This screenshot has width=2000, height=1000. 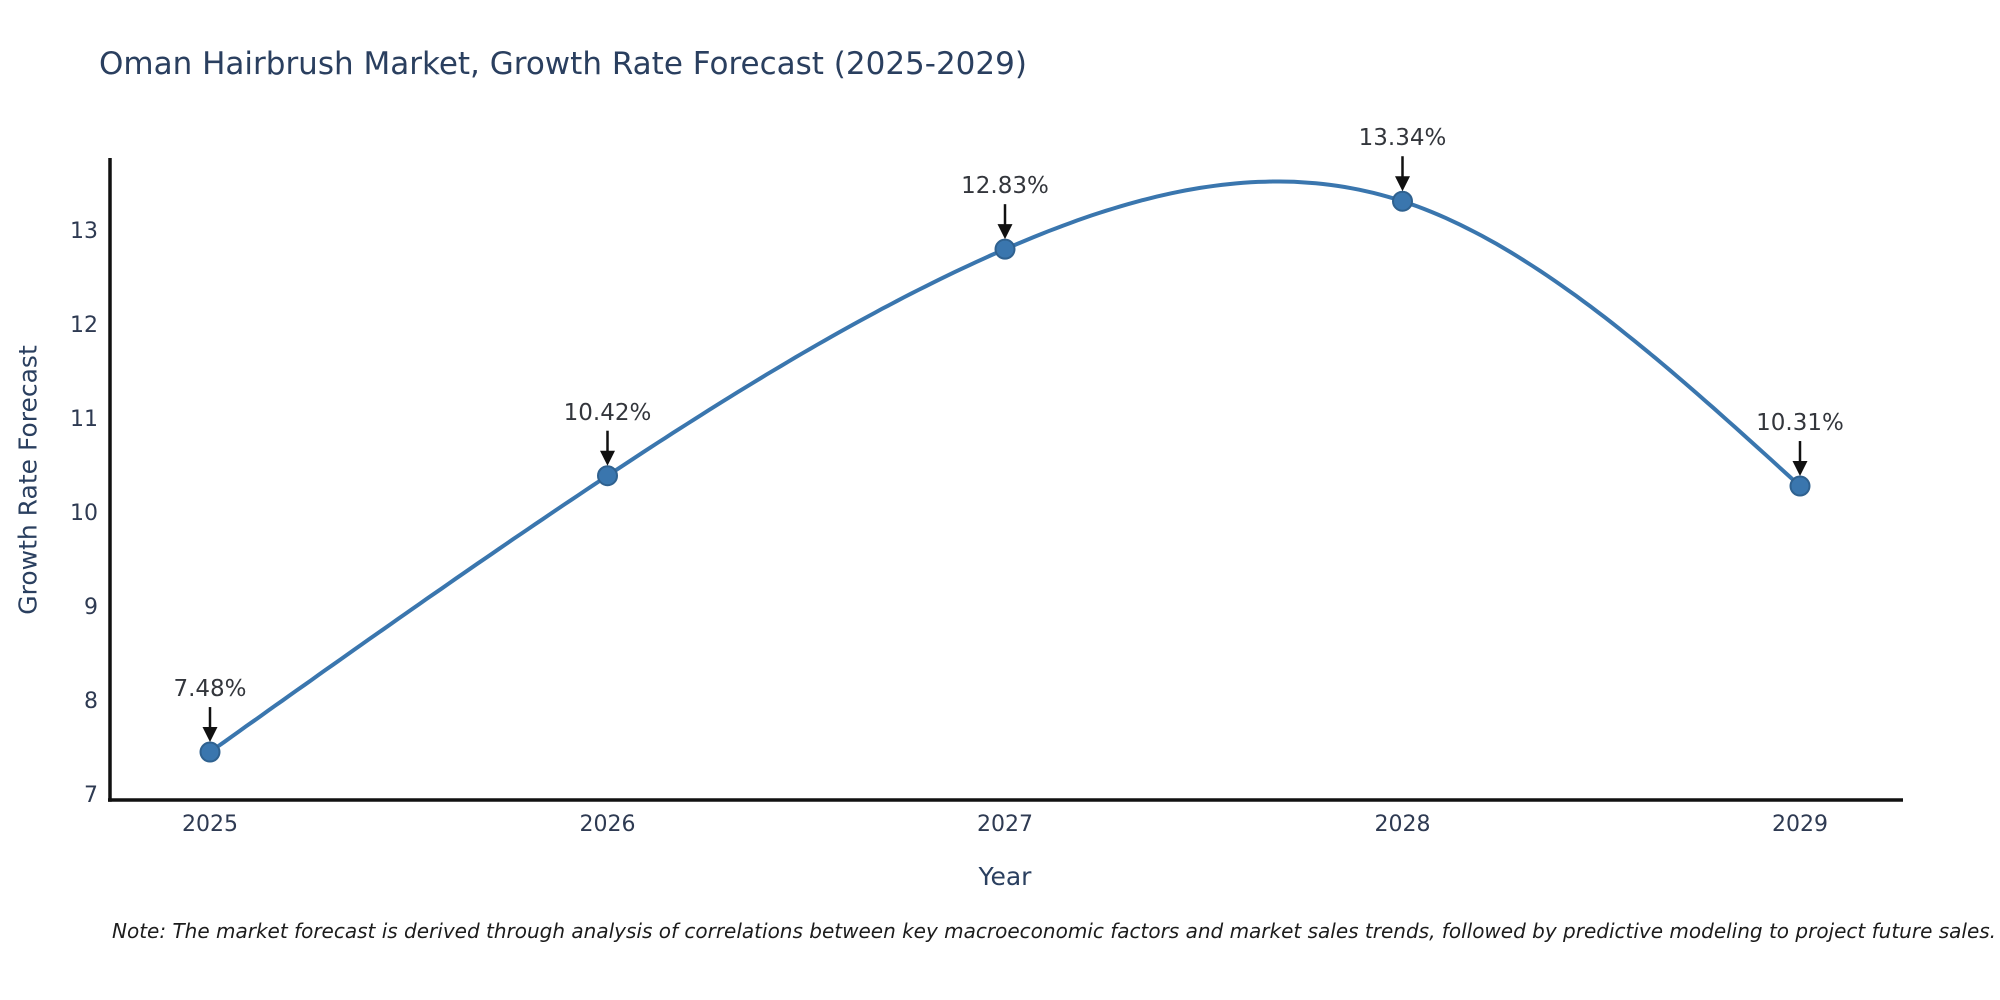 What do you see at coordinates (84, 420) in the screenshot?
I see `y-tick-label: 11` at bounding box center [84, 420].